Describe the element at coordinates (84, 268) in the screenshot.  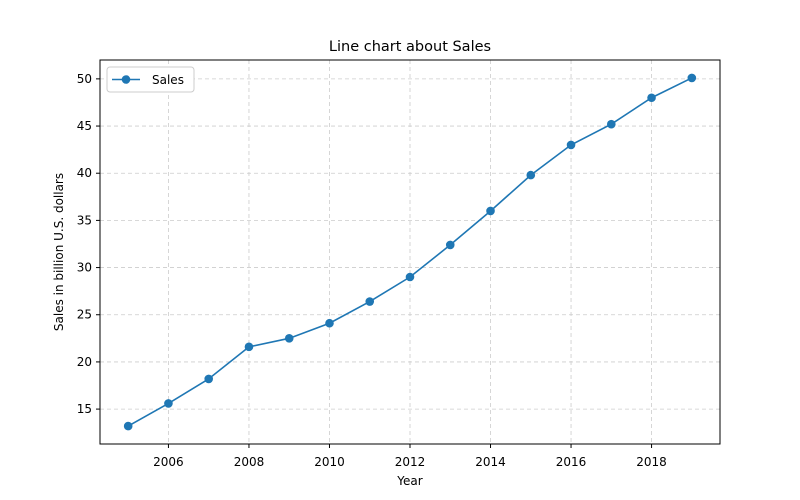
I see `y-tick-label: 30` at that location.